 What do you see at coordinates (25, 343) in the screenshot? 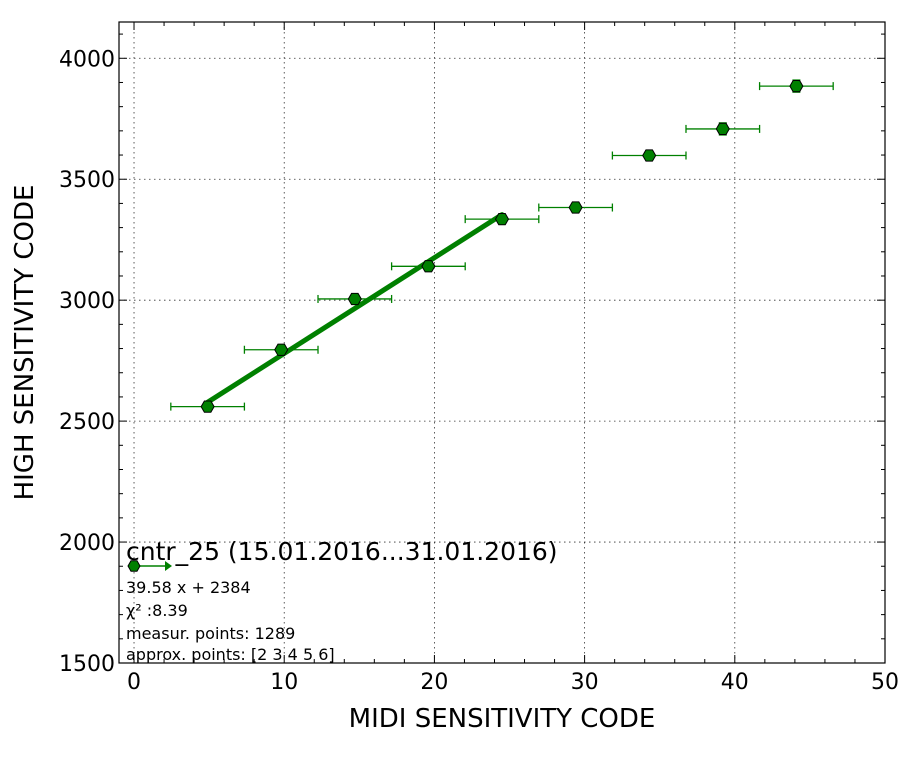
I see `y-axis-label: HIGH SENSITIVITY CODE` at bounding box center [25, 343].